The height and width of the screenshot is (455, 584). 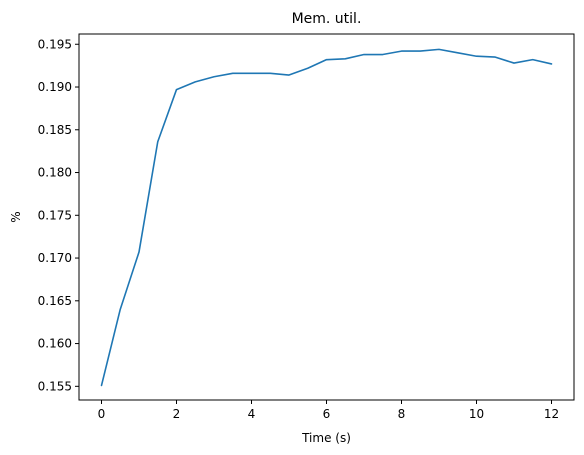 I want to click on x-tick-label: 2, so click(x=177, y=414).